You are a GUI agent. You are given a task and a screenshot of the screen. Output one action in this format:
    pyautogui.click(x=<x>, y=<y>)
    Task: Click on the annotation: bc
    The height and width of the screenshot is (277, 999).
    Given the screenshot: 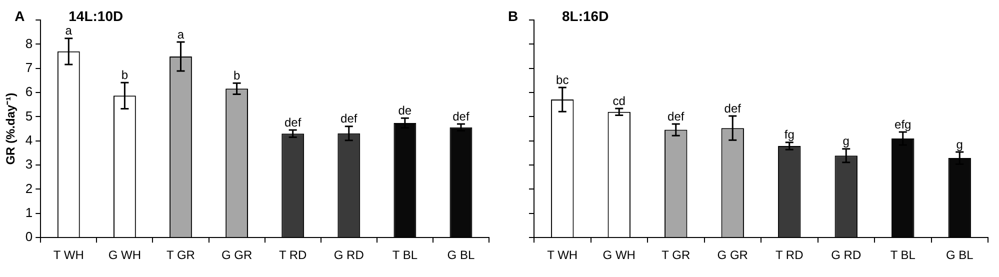 What is the action you would take?
    pyautogui.click(x=562, y=79)
    